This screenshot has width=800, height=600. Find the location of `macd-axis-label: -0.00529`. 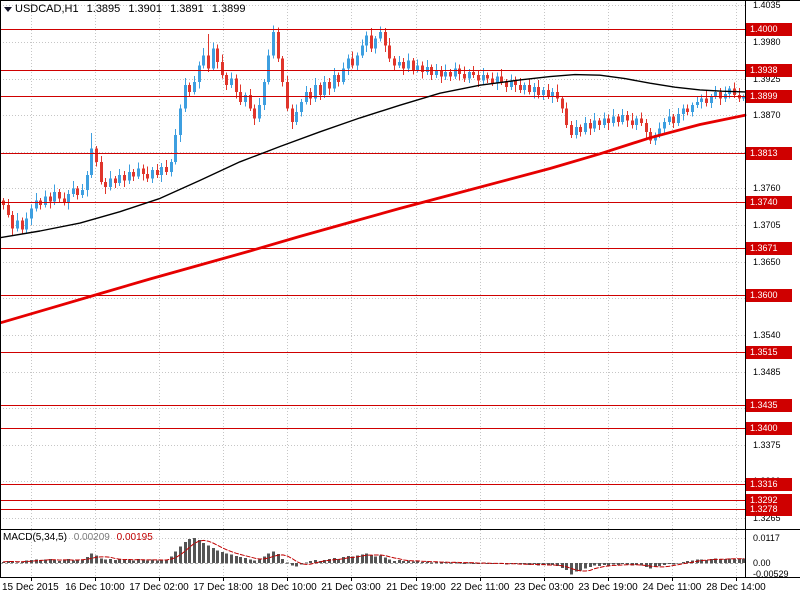

macd-axis-label: -0.00529 is located at coordinates (771, 574).